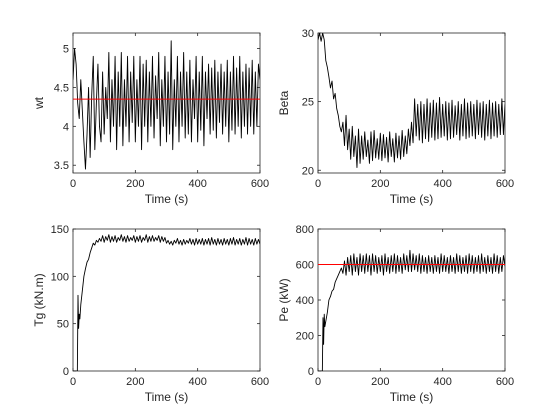  I want to click on y-axis-label: Pe (kW), so click(284, 299).